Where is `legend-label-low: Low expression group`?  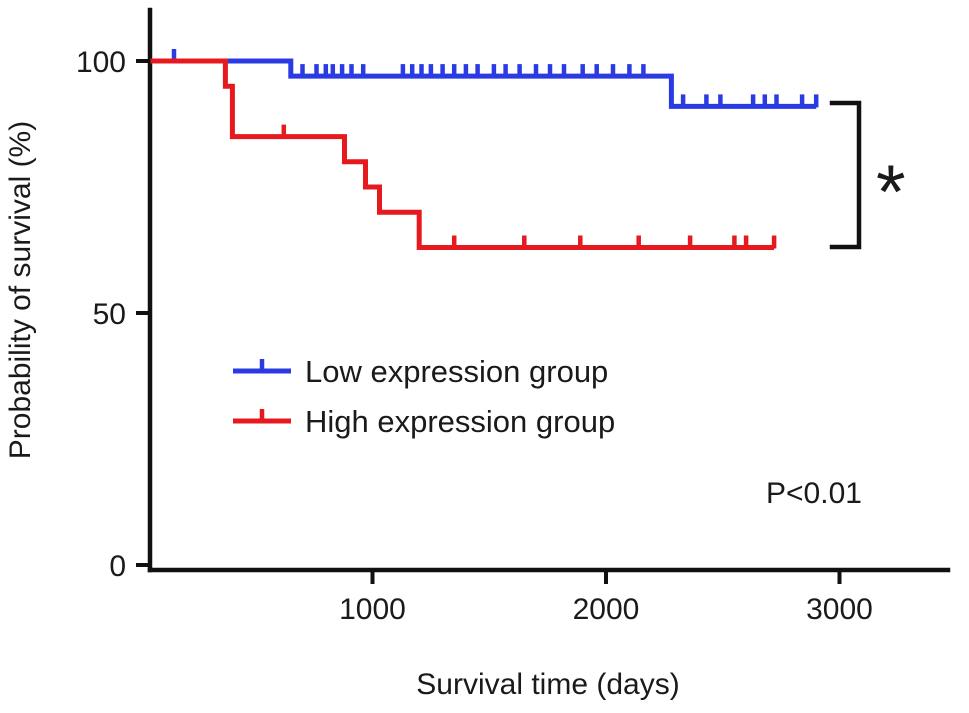
legend-label-low: Low expression group is located at coordinates (456, 371).